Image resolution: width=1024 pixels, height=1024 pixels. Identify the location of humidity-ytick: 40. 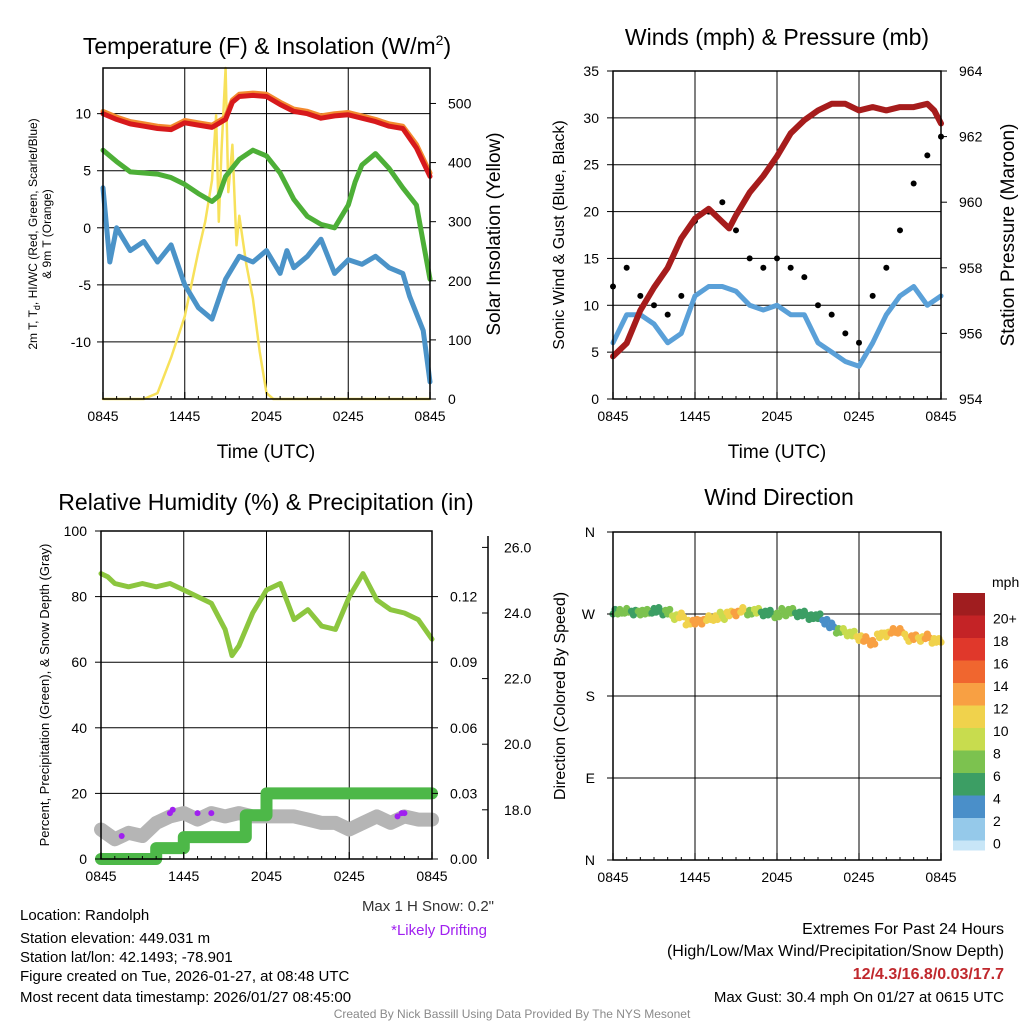
(79, 728).